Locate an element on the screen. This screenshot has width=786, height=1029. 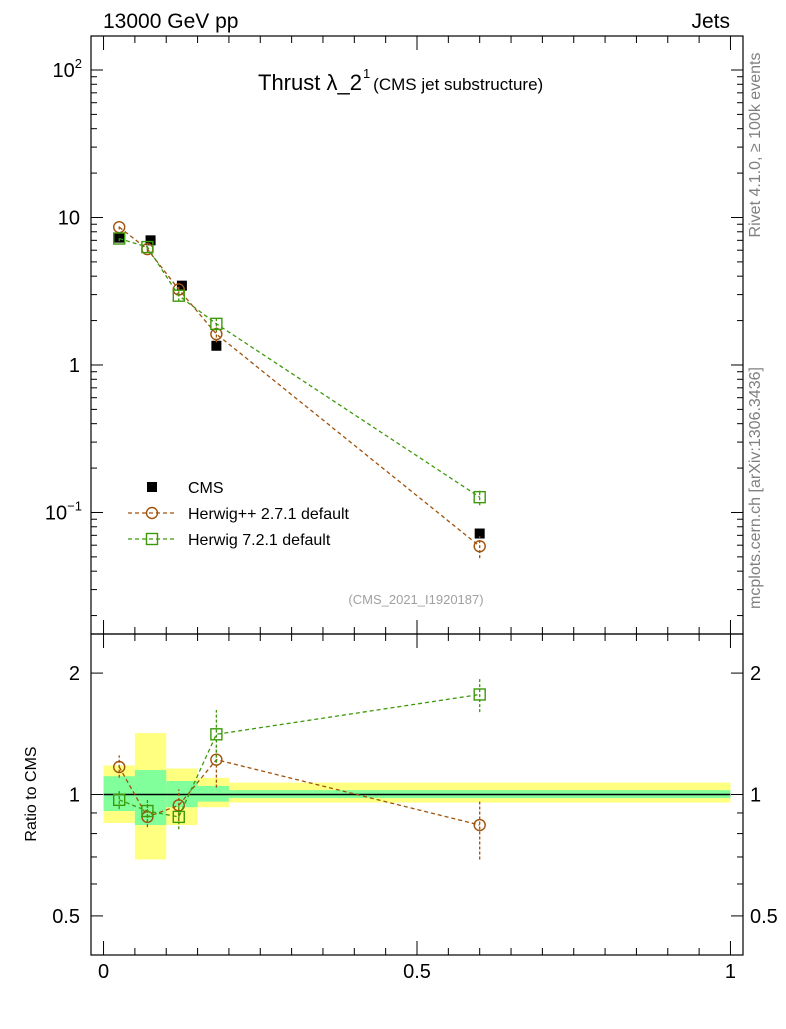
ratio-series-herwig7 is located at coordinates (299, 753).